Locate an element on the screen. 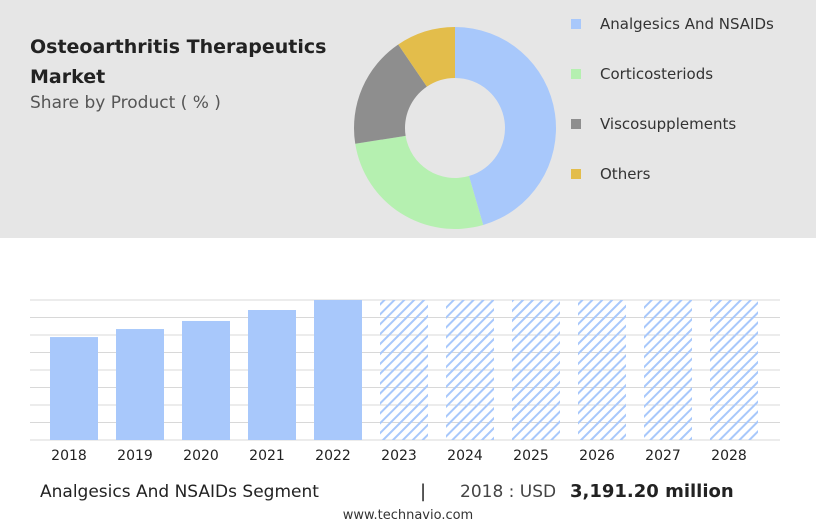 This screenshot has height=528, width=816. x-tick-label: 2025 is located at coordinates (531, 456).